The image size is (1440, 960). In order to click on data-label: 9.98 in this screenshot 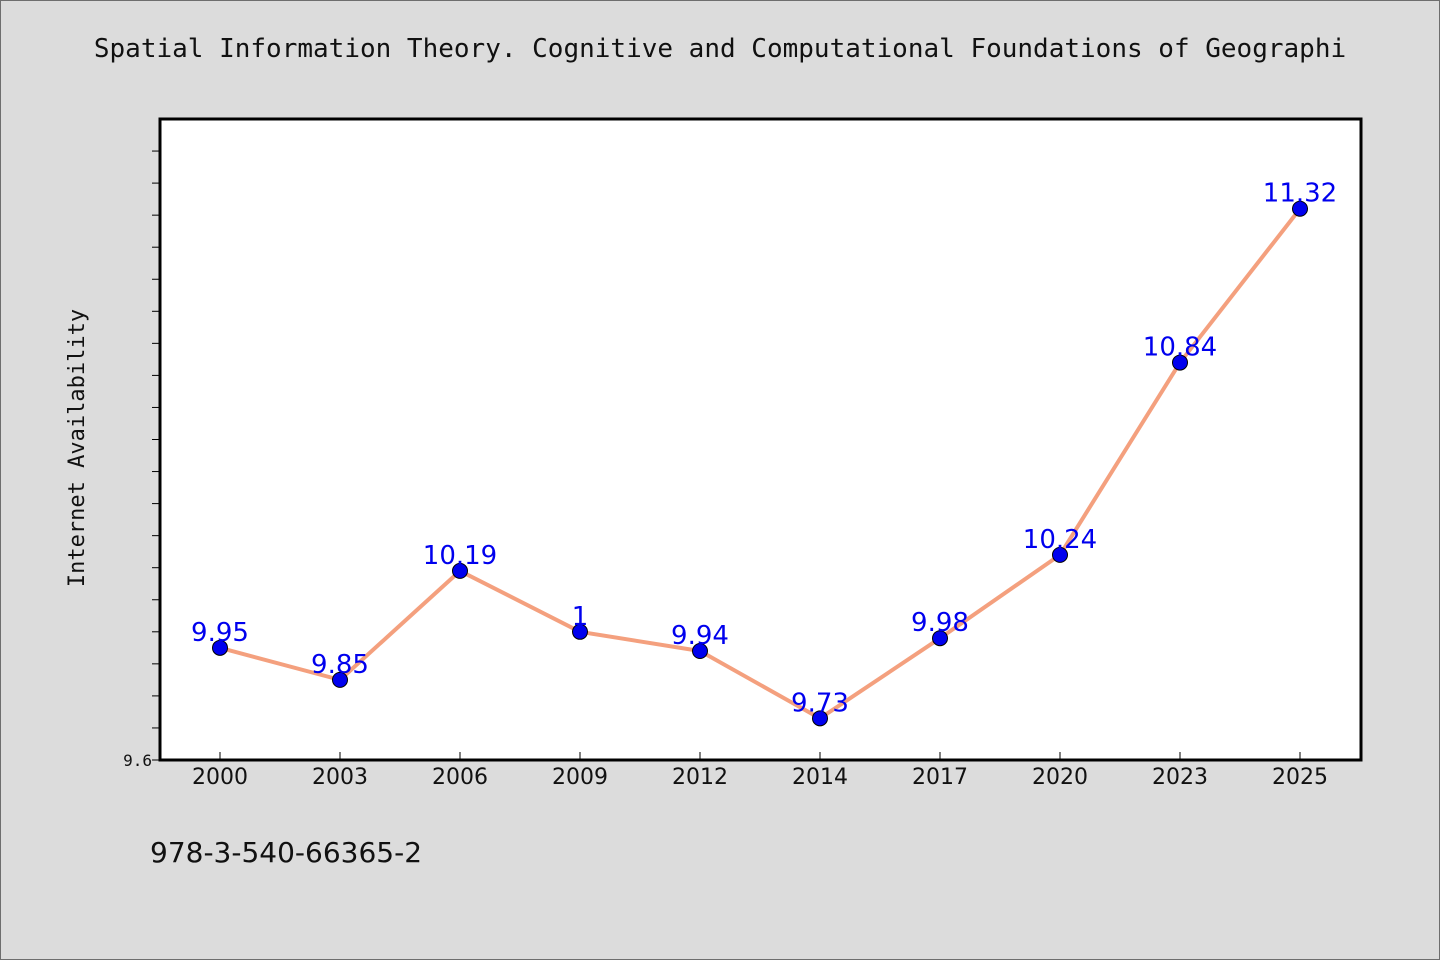, I will do `click(940, 623)`.